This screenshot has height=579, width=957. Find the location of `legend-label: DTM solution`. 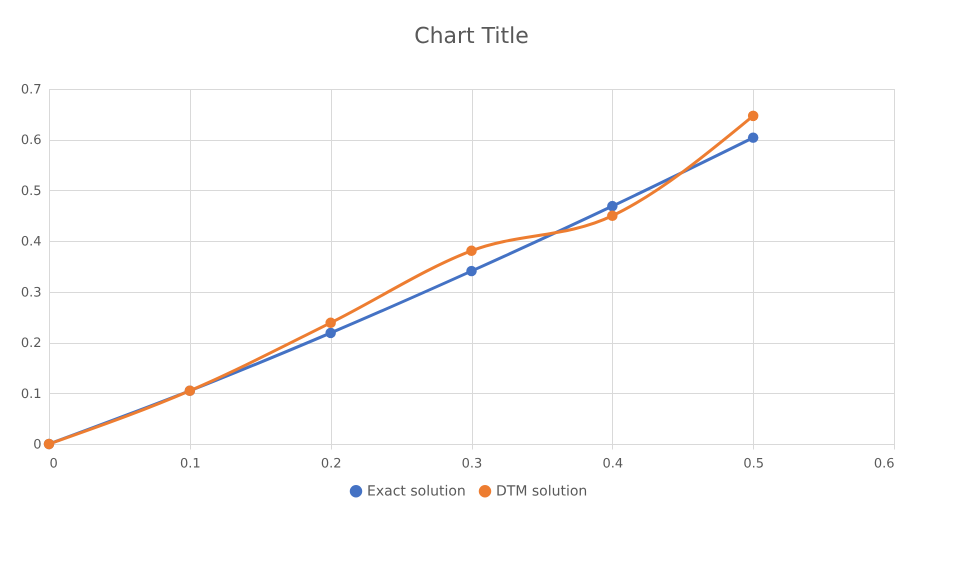

legend-label: DTM solution is located at coordinates (542, 491).